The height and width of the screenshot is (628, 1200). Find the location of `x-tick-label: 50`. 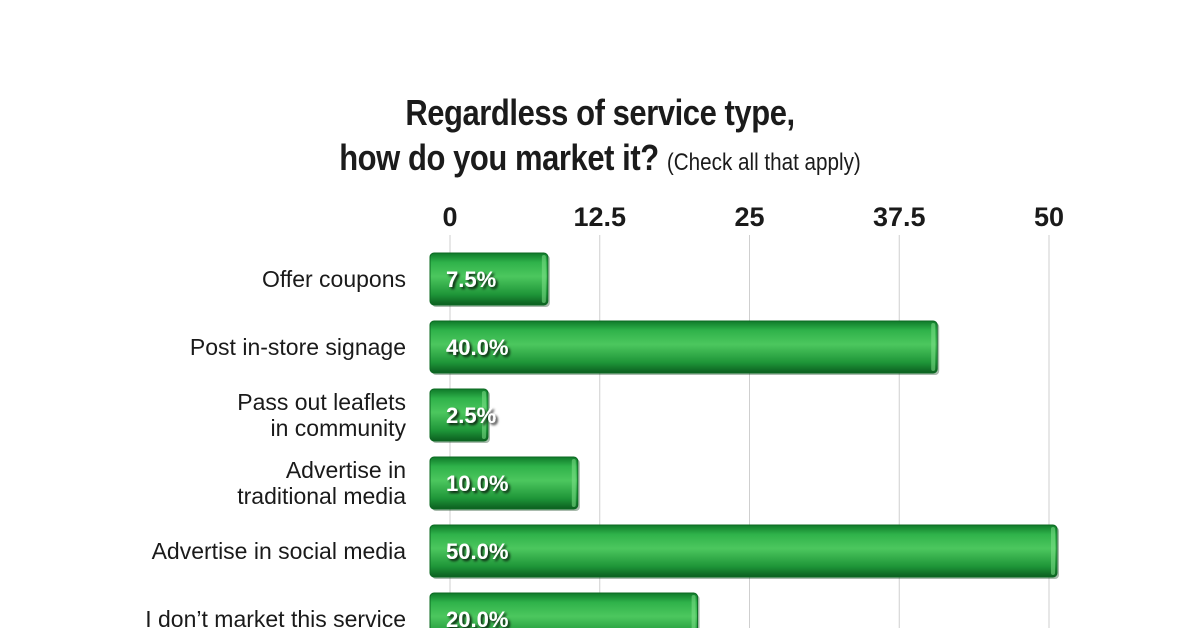

x-tick-label: 50 is located at coordinates (1049, 217).